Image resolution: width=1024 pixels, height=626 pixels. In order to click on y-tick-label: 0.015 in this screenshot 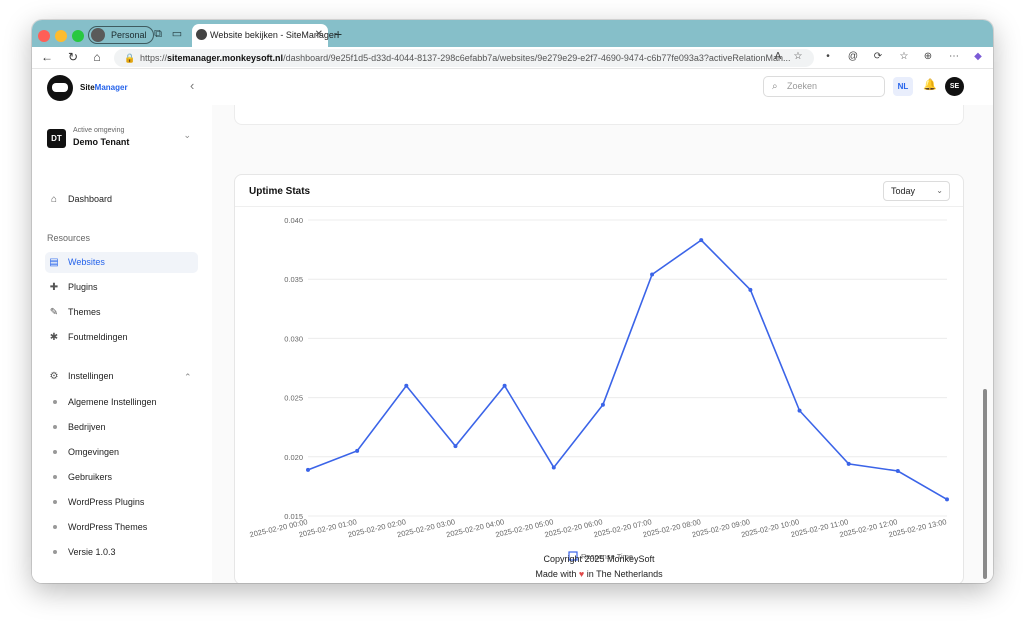, I will do `click(293, 516)`.